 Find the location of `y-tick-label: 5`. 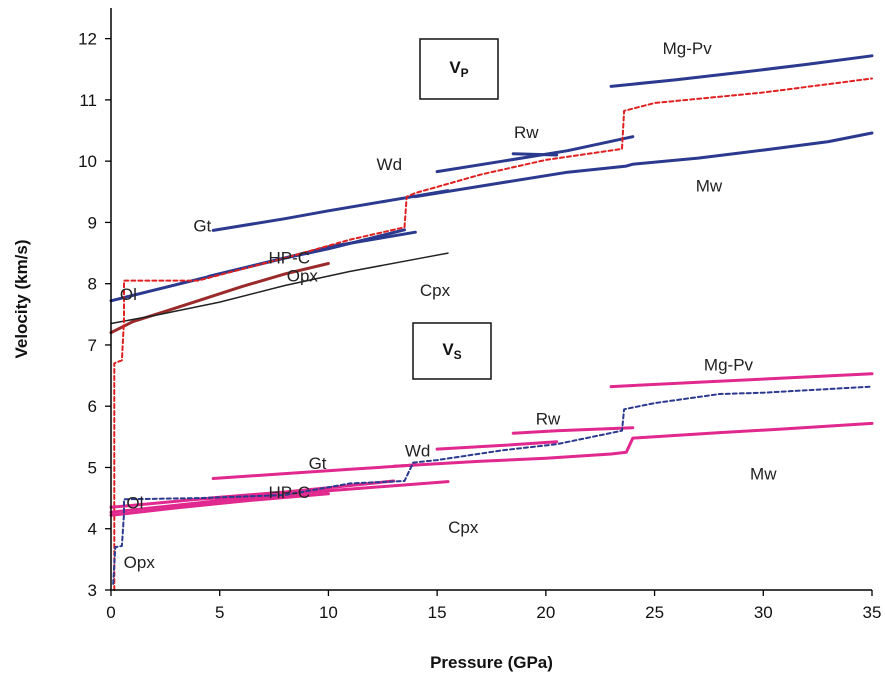

y-tick-label: 5 is located at coordinates (92, 467).